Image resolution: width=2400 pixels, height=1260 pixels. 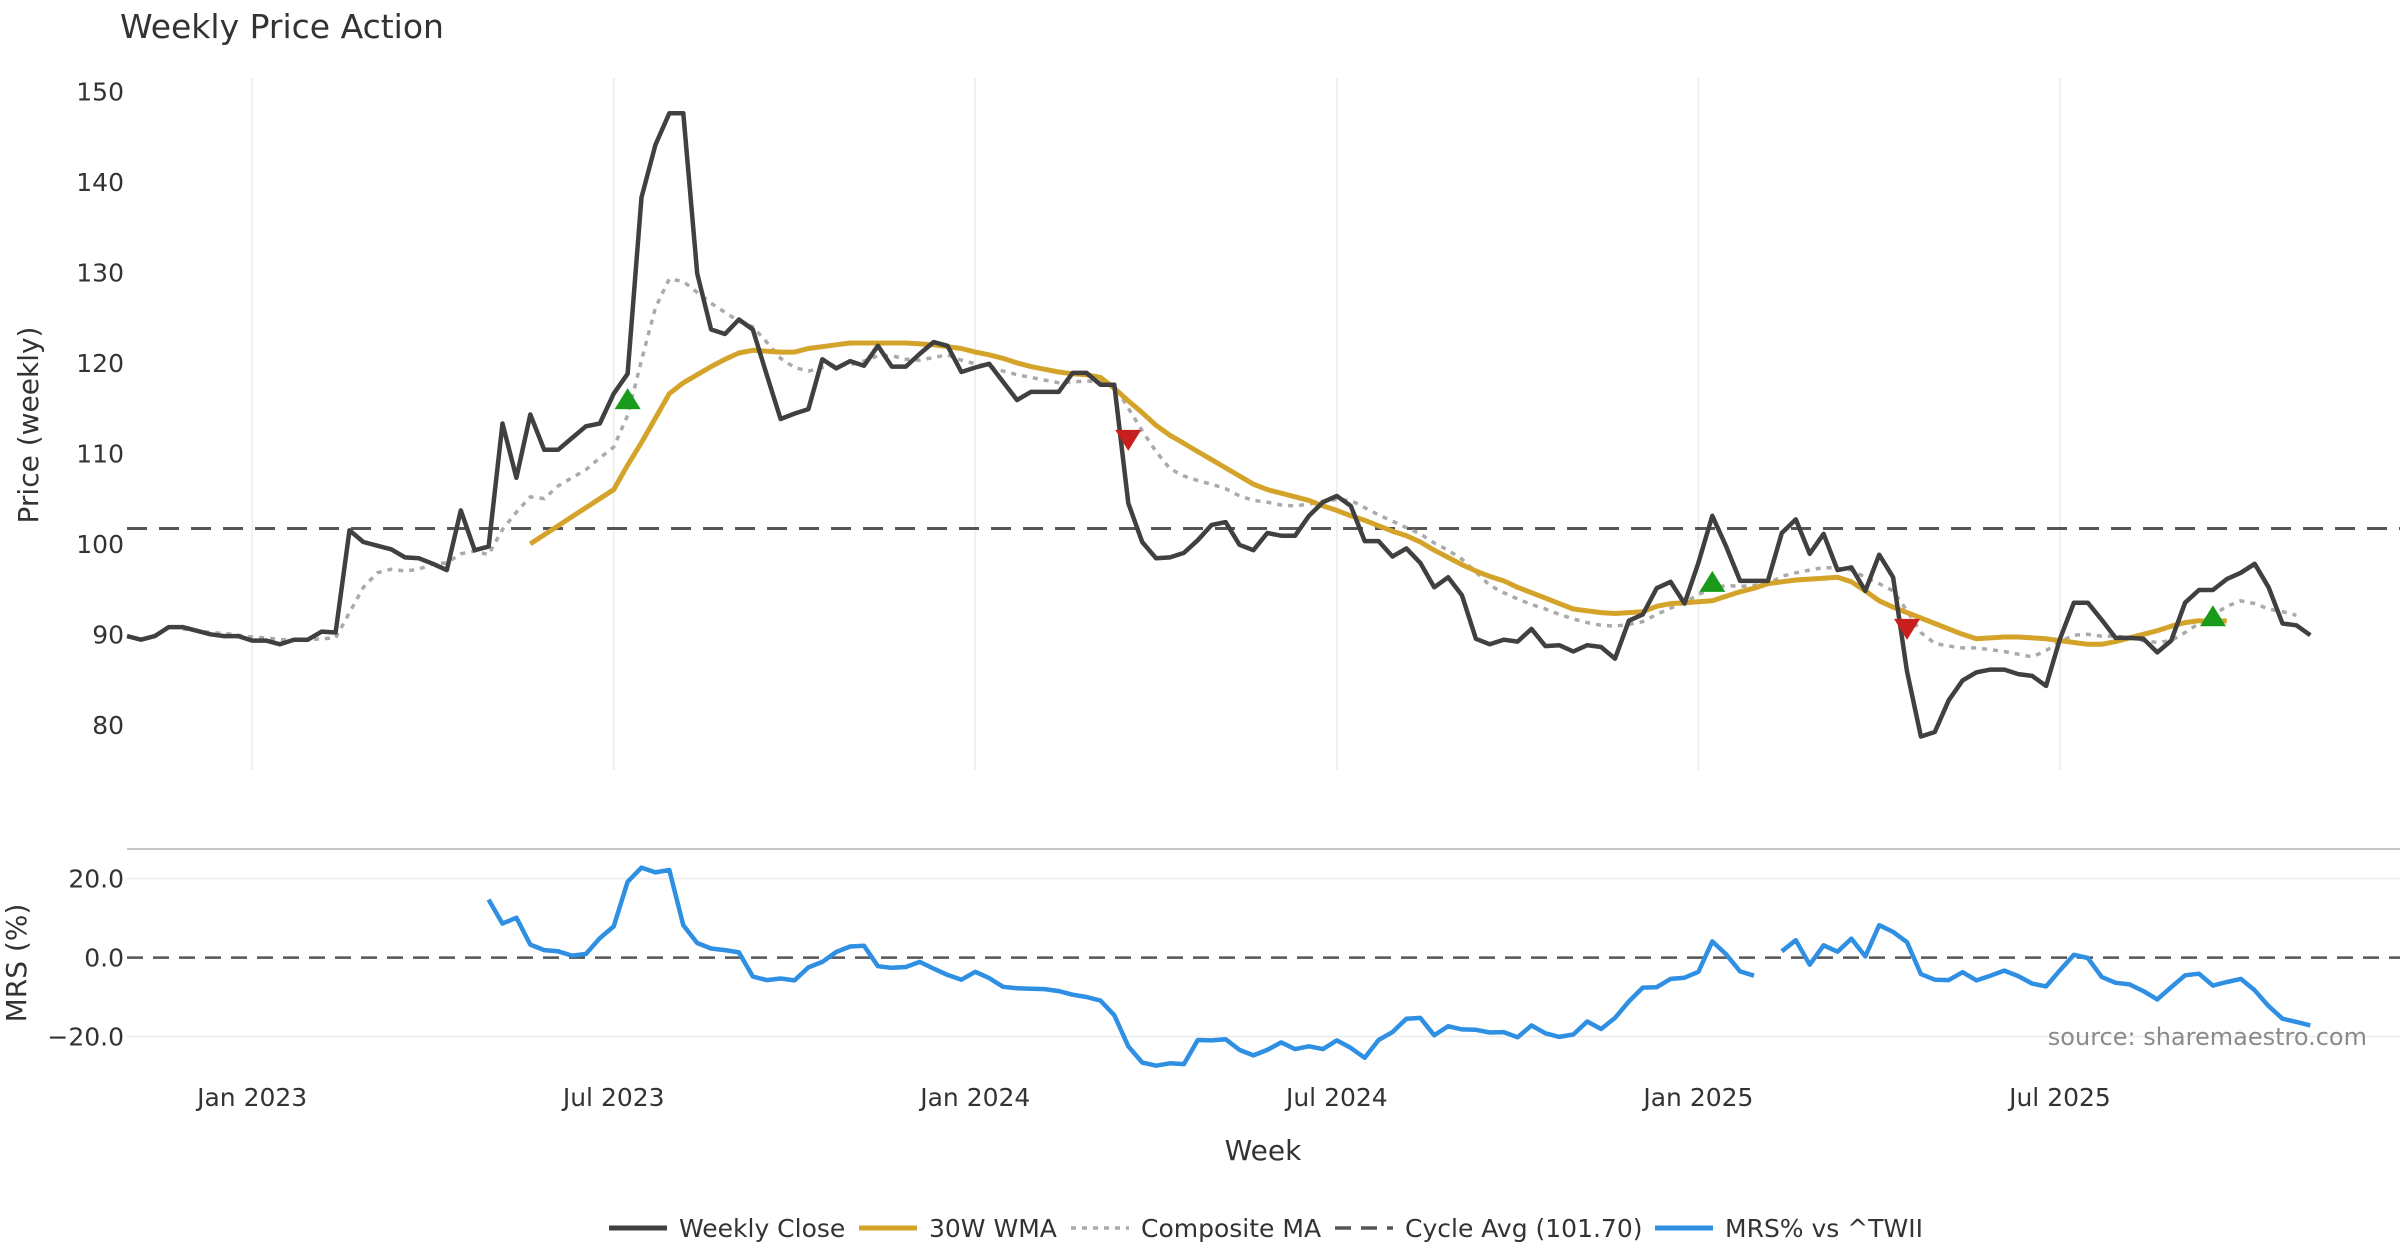 What do you see at coordinates (16, 963) in the screenshot?
I see `mrs-y-label: MRS (%)` at bounding box center [16, 963].